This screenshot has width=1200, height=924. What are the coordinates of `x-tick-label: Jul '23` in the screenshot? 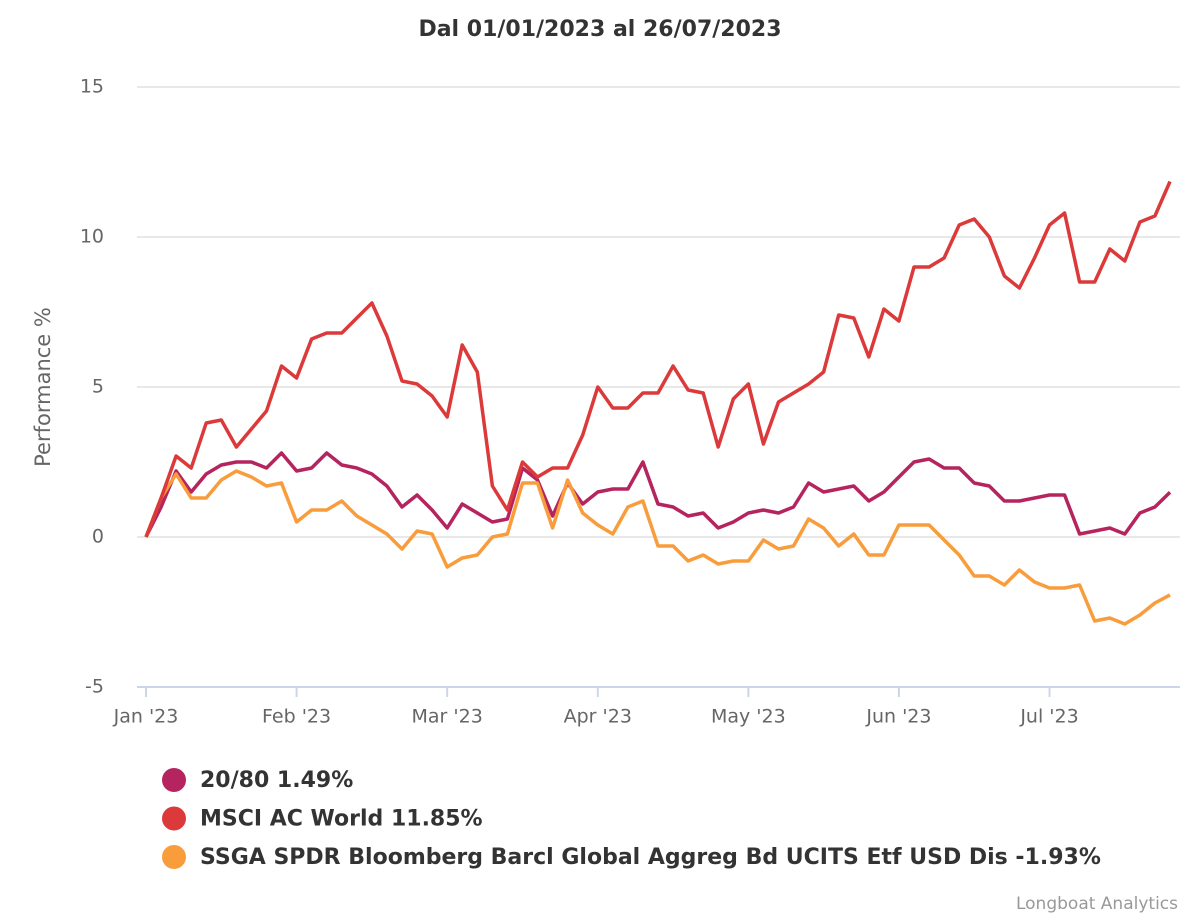 It's located at (1048, 717).